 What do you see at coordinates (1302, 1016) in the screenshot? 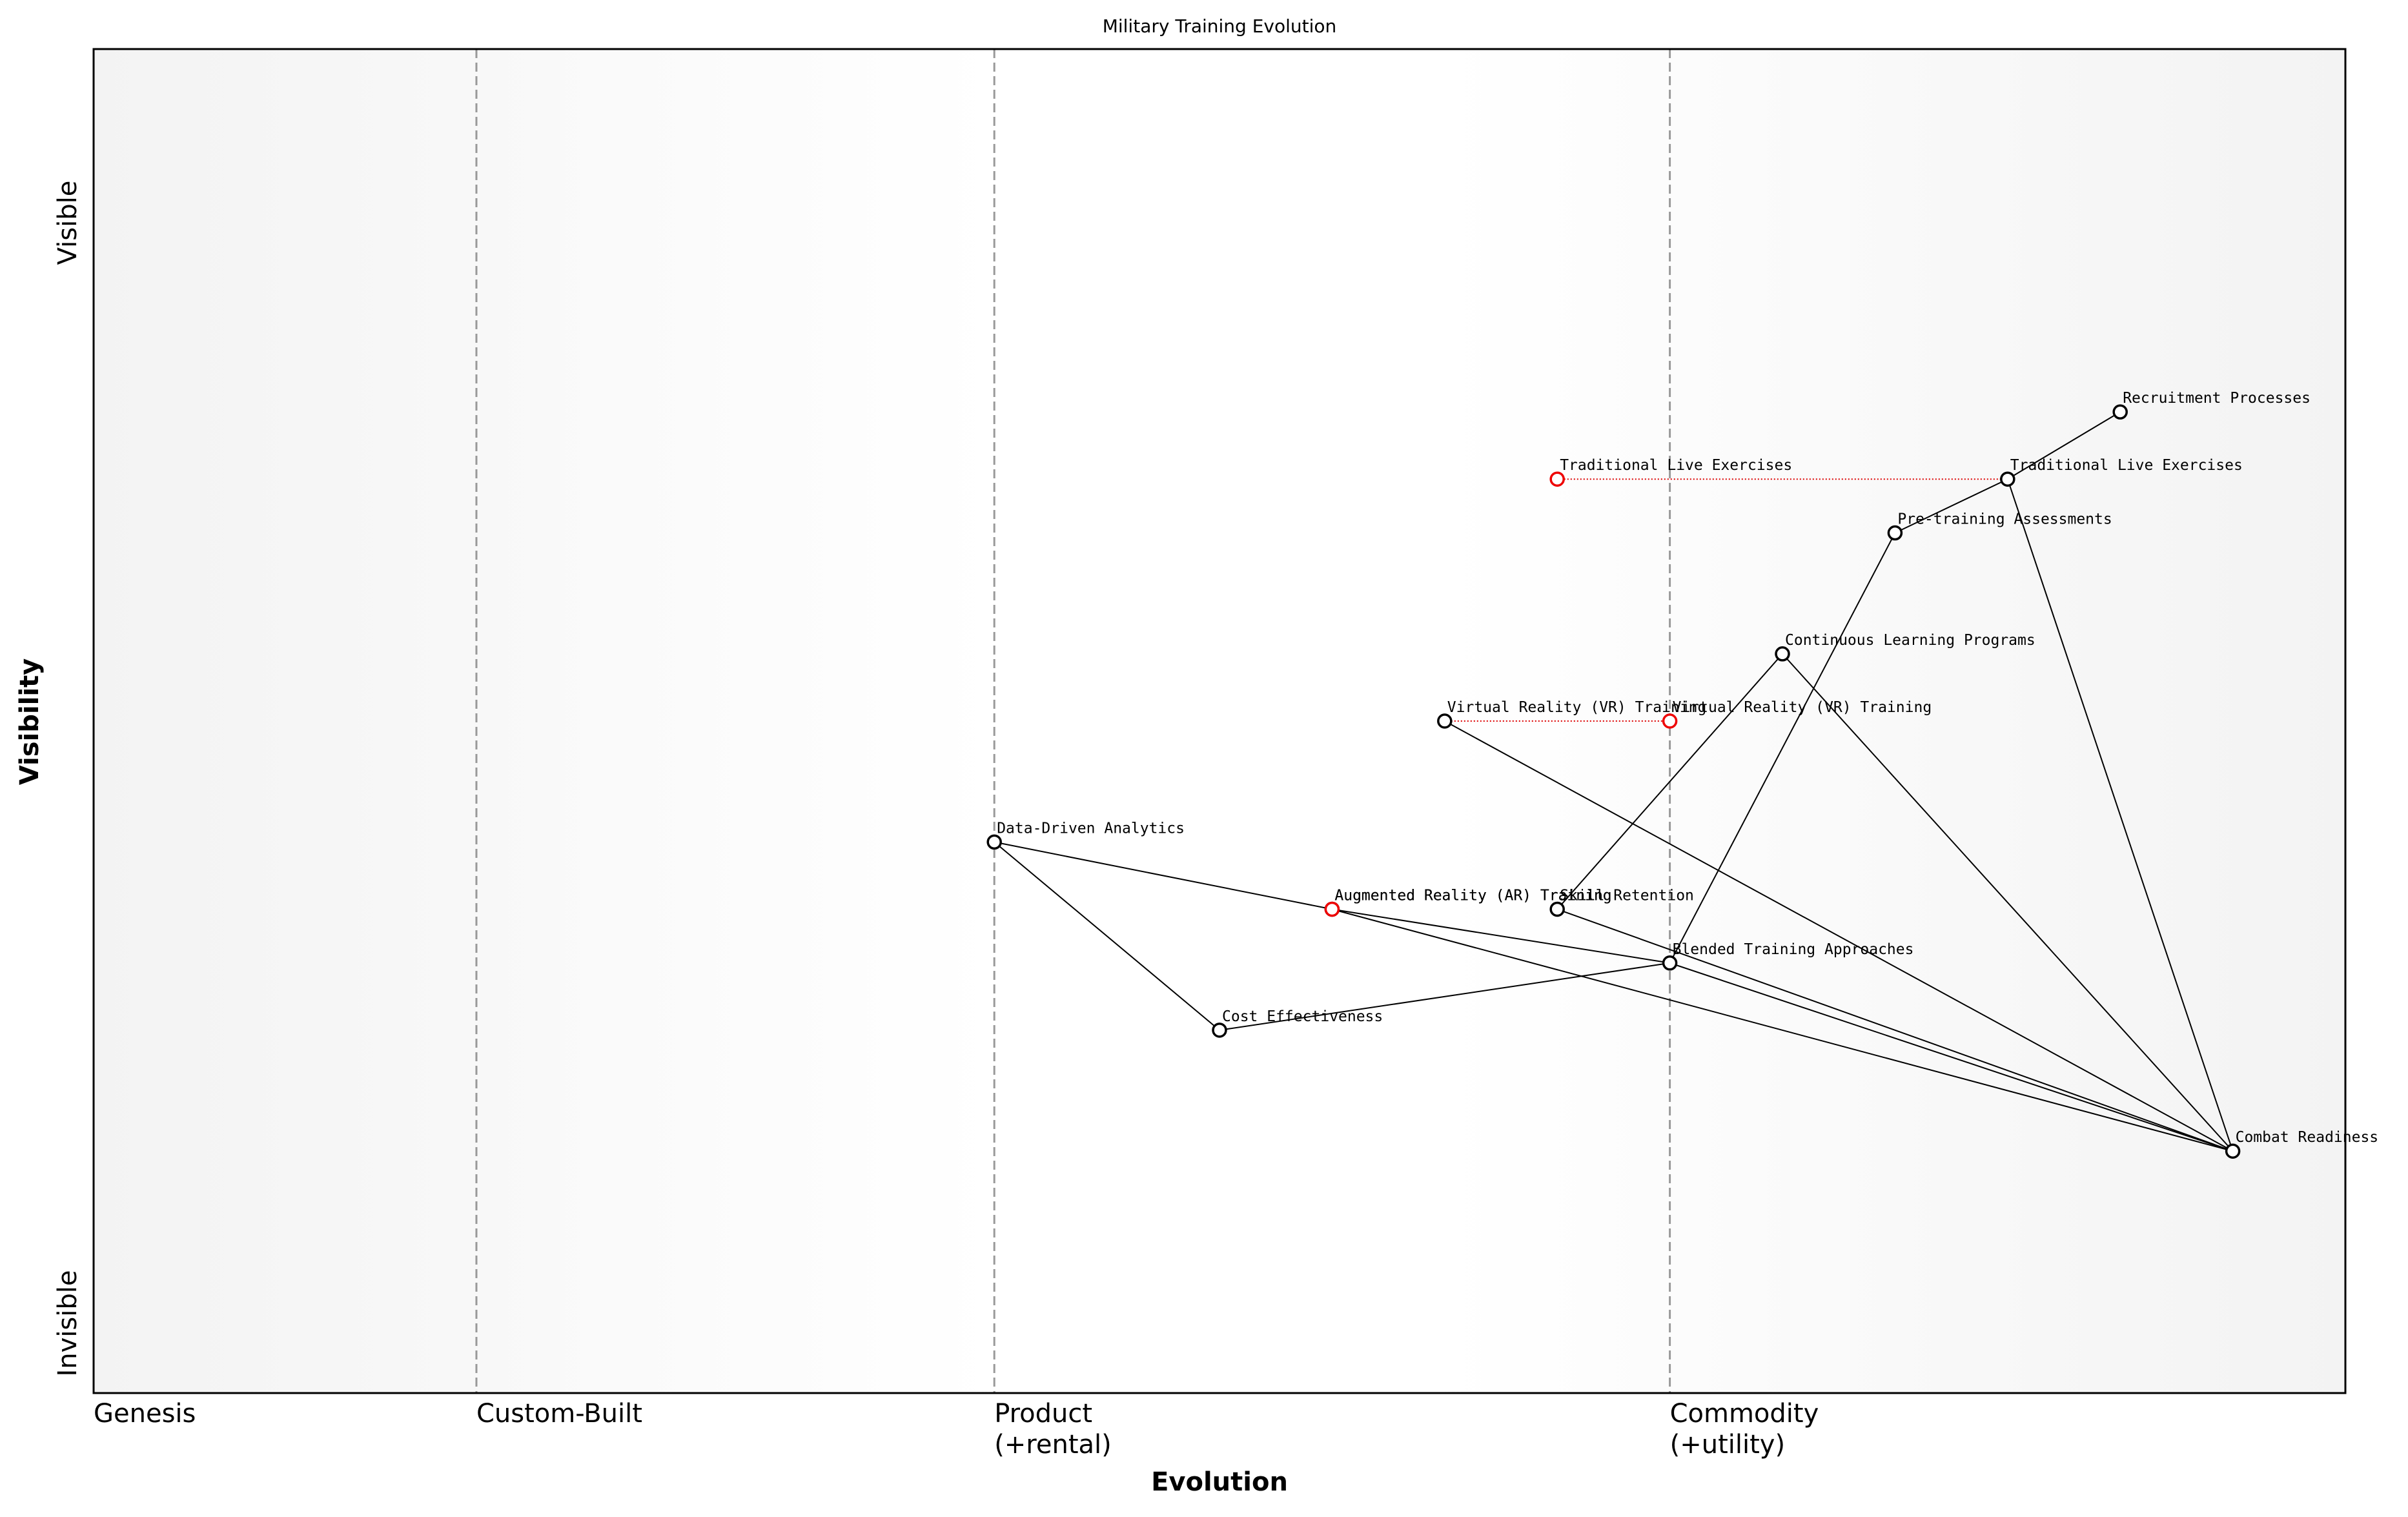
I see `component-label: Cost Effectiveness` at bounding box center [1302, 1016].